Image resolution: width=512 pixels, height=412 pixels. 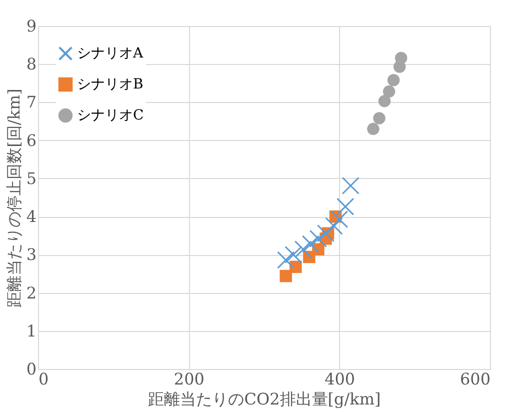 What do you see at coordinates (31, 292) in the screenshot?
I see `y-tick-label: 2` at bounding box center [31, 292].